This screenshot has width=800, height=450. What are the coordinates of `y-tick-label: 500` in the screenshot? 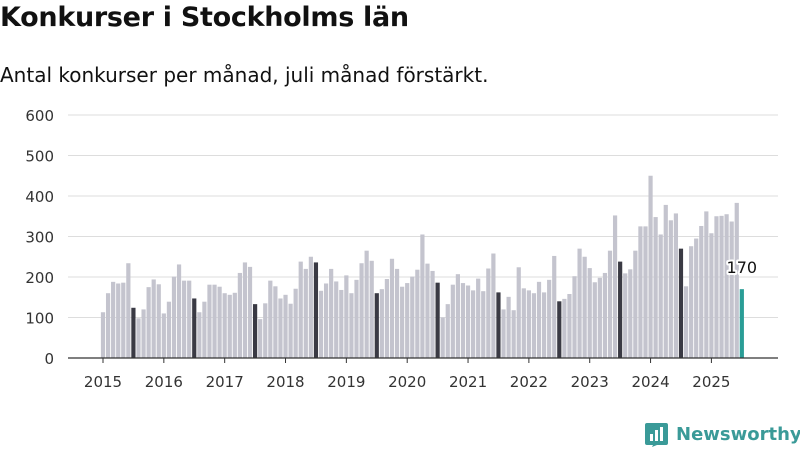 It's located at (39, 157).